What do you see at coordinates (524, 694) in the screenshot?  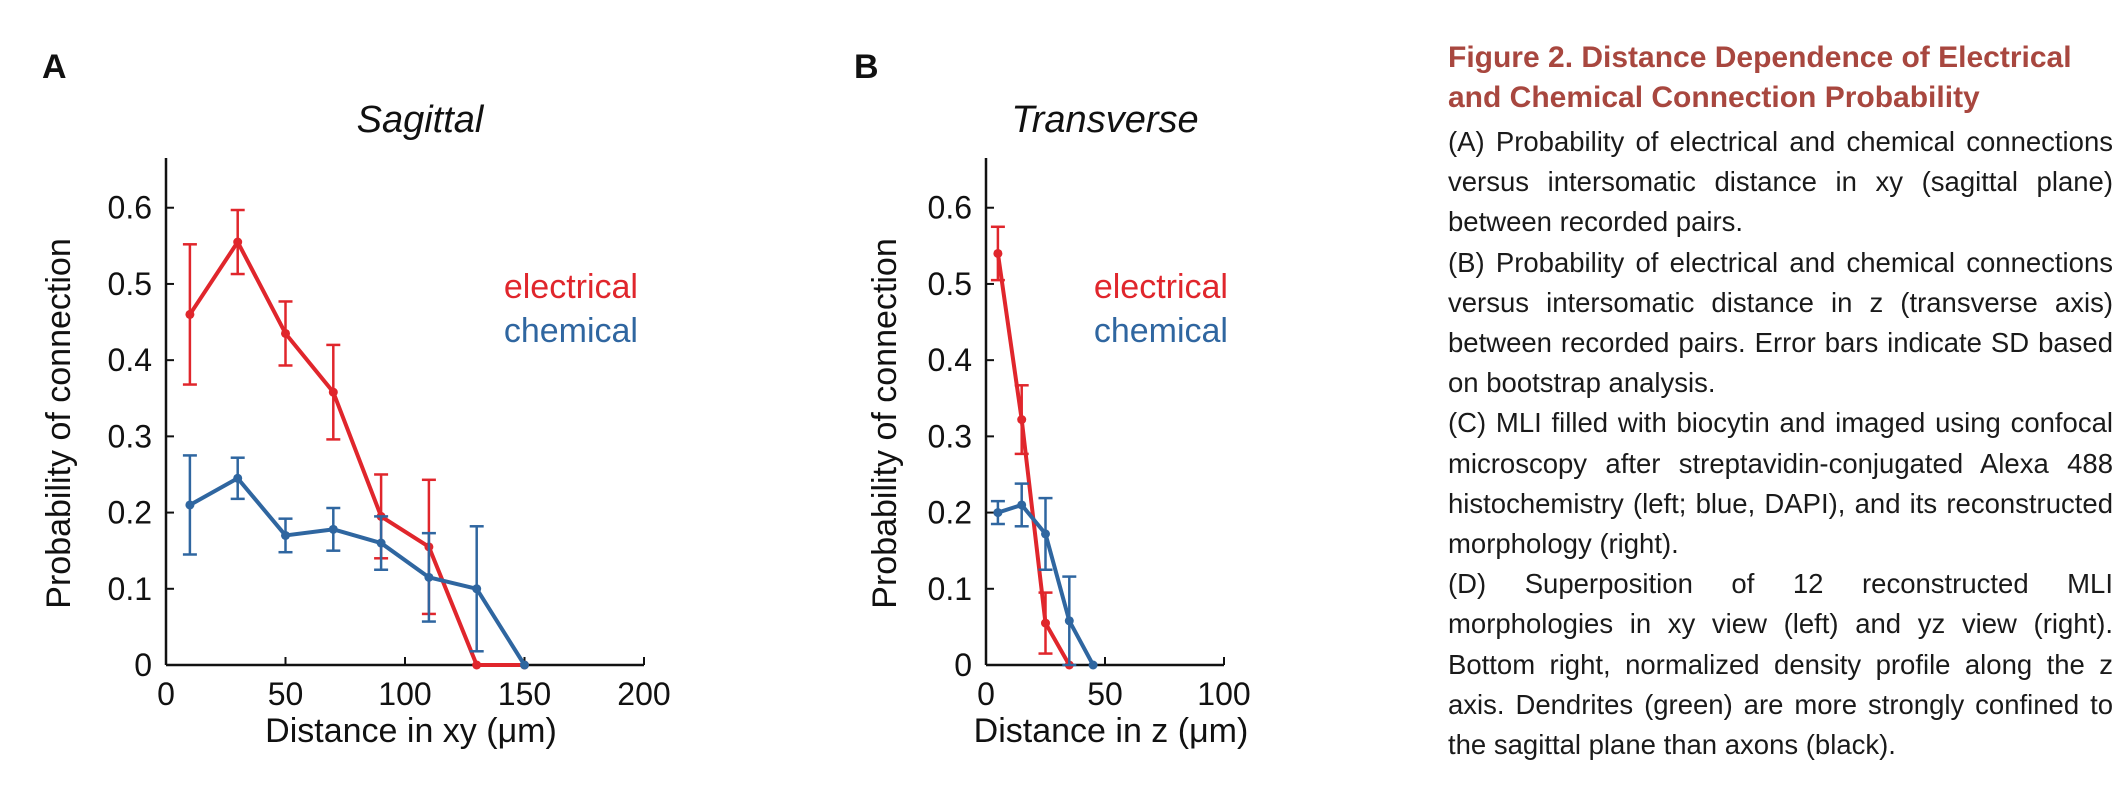 I see `x-tick-label: 150` at bounding box center [524, 694].